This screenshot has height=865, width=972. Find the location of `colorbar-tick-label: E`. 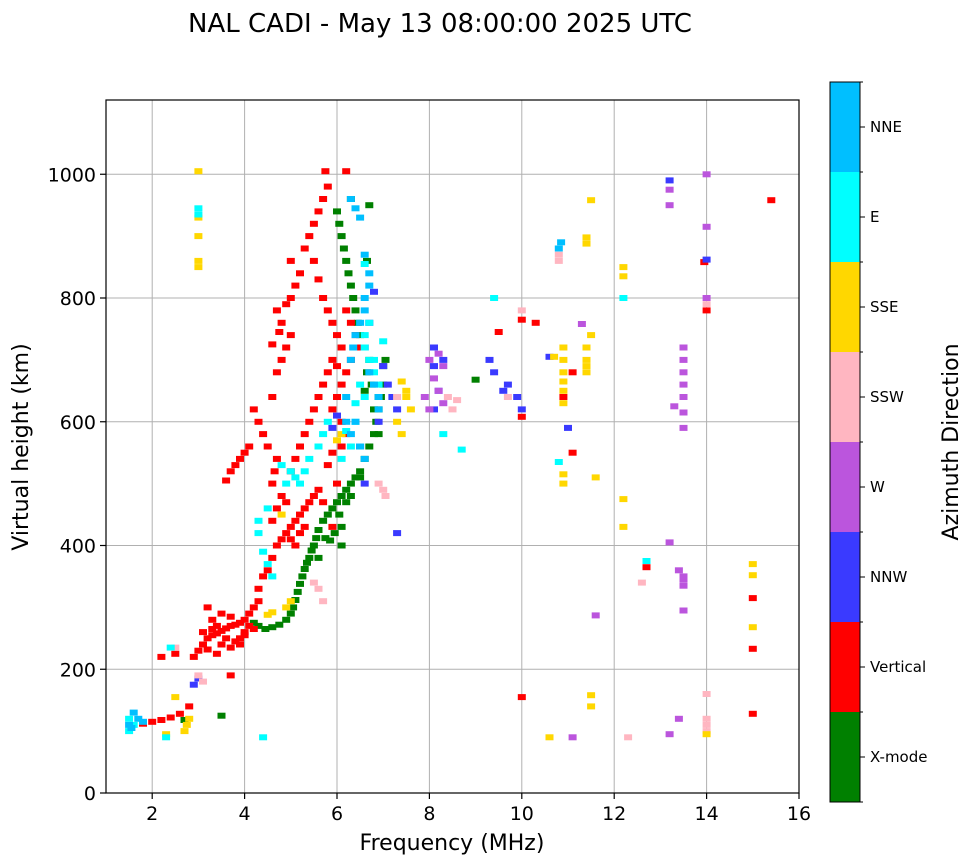

colorbar-tick-label: E is located at coordinates (874, 217).